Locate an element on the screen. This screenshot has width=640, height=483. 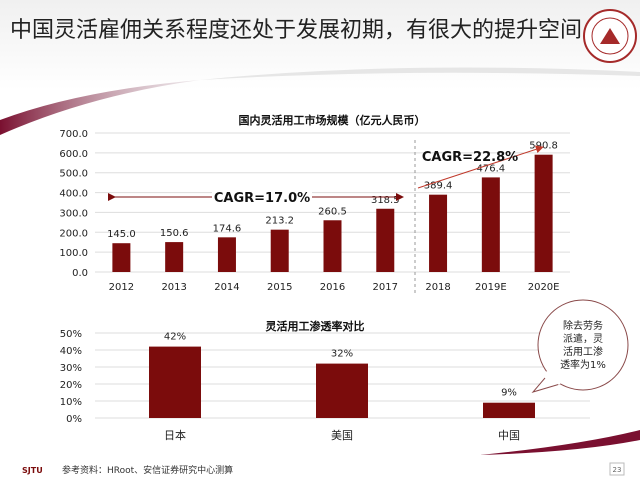
bar-2014 is located at coordinates (226, 254).